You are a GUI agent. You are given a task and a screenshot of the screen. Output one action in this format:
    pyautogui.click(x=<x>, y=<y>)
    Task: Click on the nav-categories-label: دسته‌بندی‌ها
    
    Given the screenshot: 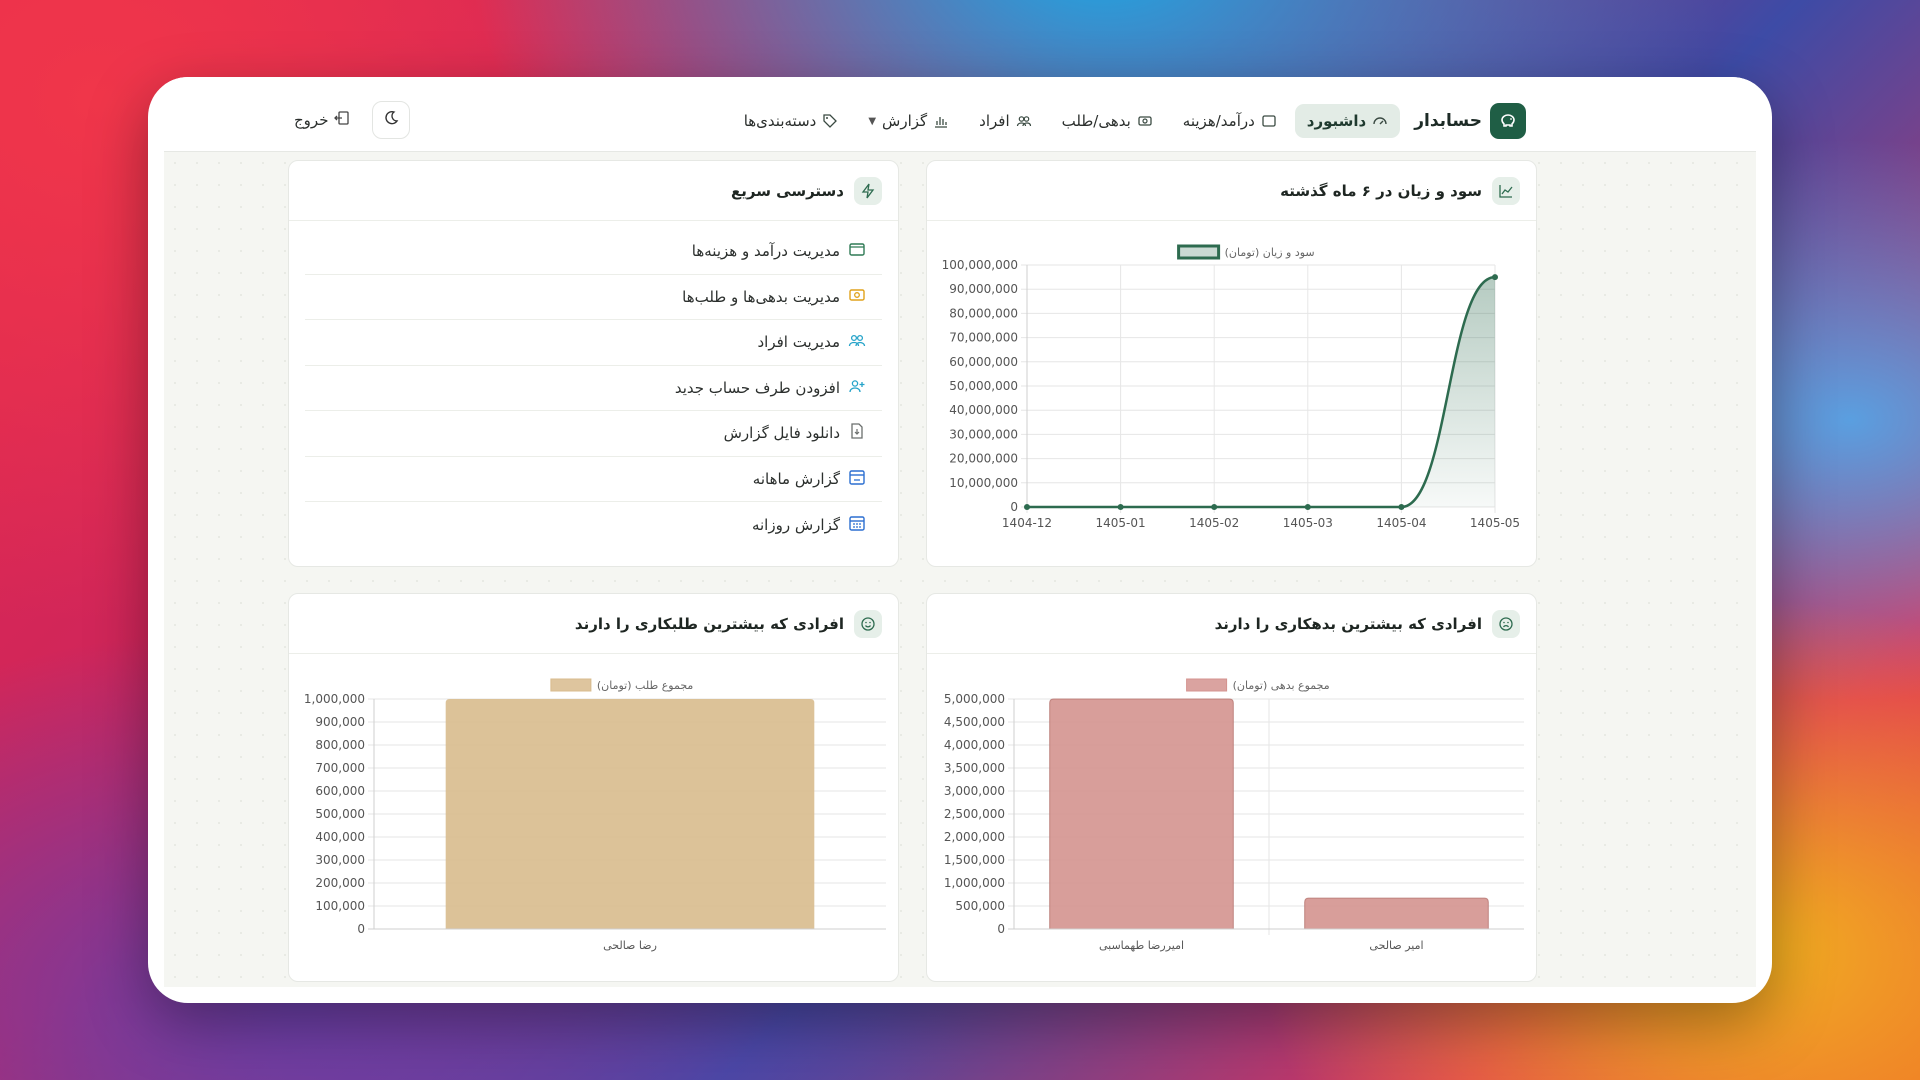 What is the action you would take?
    pyautogui.click(x=780, y=121)
    